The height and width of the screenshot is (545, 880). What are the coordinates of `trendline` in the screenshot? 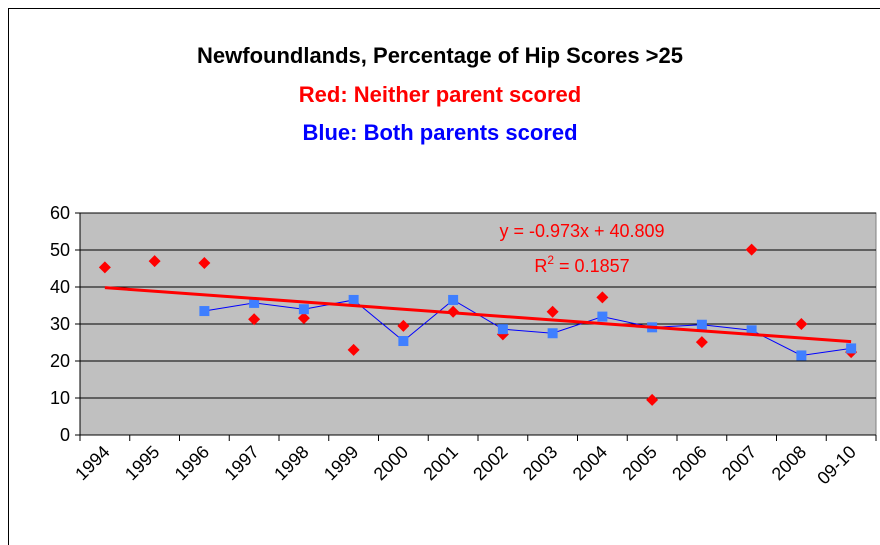 It's located at (478, 315).